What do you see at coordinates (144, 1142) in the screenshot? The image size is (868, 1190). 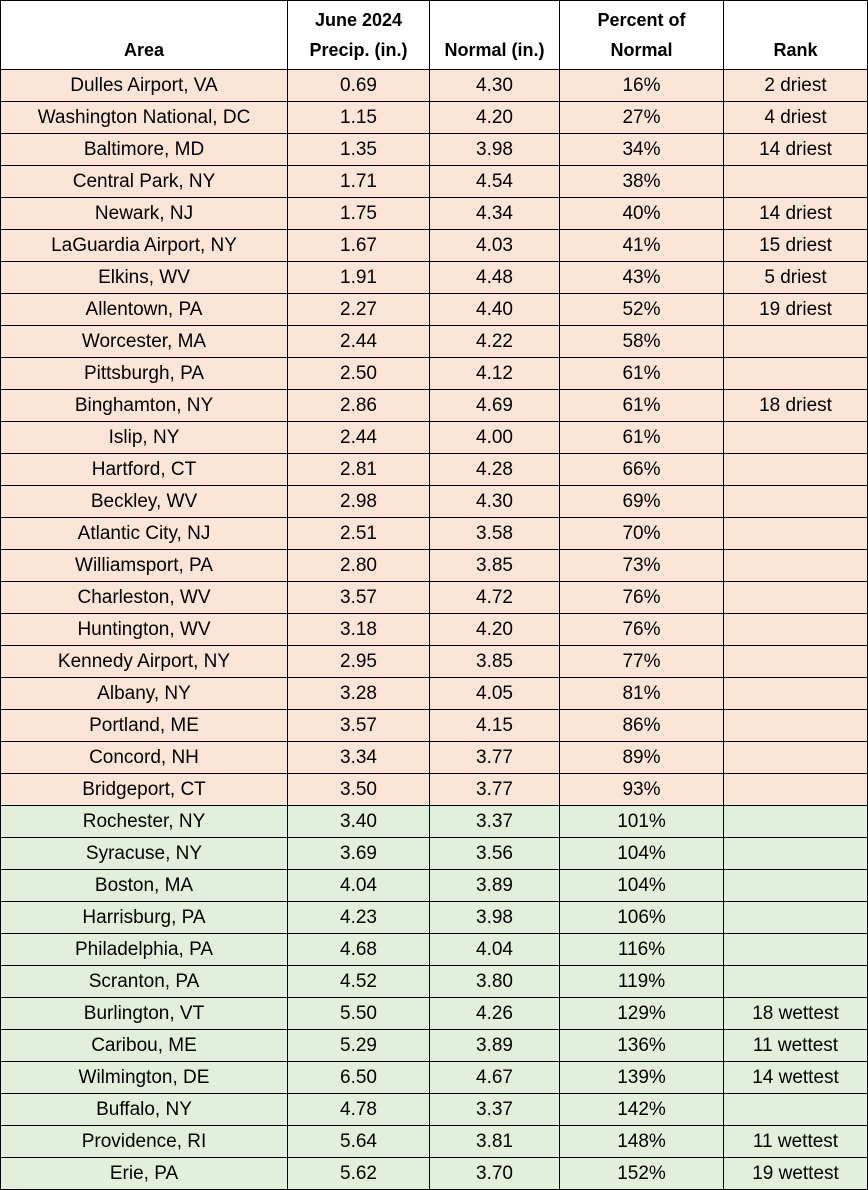 I see `table-cell: Providence, RI` at bounding box center [144, 1142].